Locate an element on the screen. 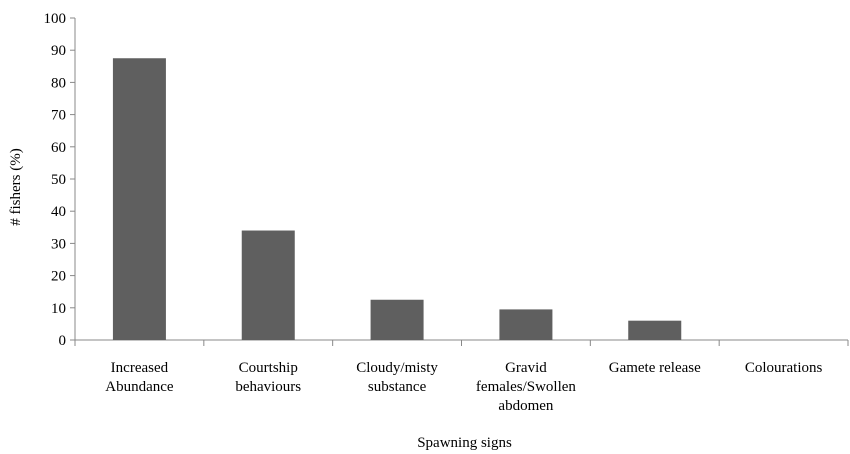  y-tick-label: 90 is located at coordinates (58, 51).